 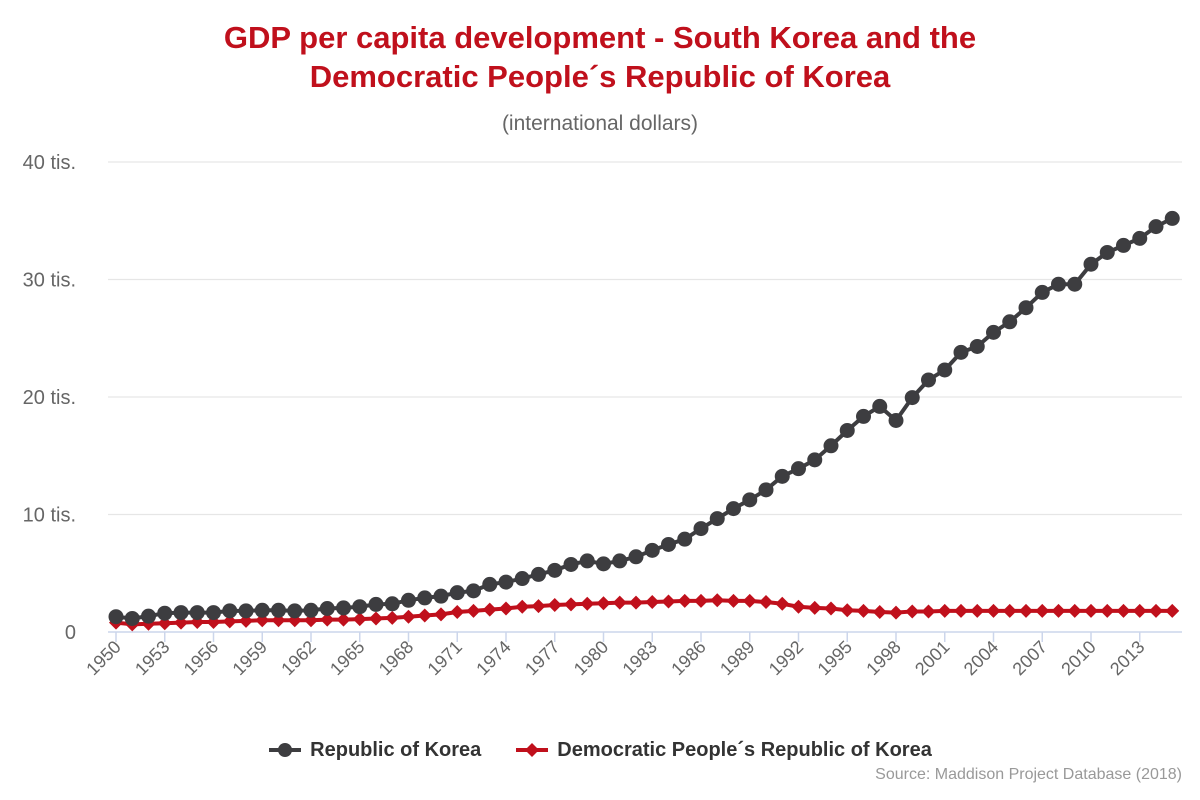 What do you see at coordinates (723, 750) in the screenshot?
I see `legend-item-dprk: Democratic People´s Republic of Korea` at bounding box center [723, 750].